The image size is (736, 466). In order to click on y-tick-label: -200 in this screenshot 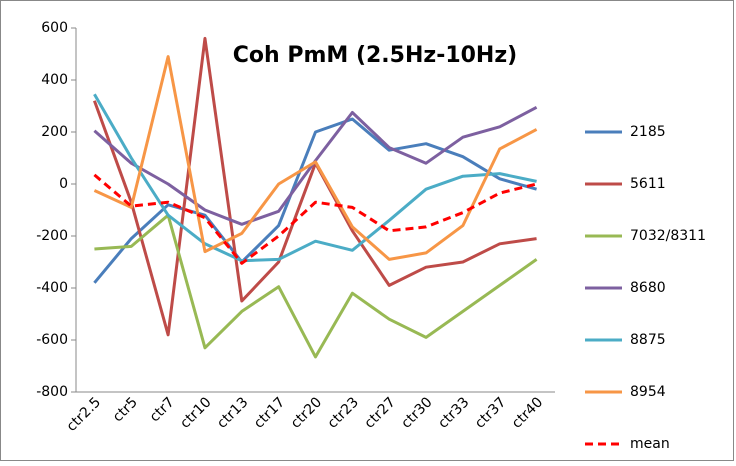, I will do `click(52, 236)`.